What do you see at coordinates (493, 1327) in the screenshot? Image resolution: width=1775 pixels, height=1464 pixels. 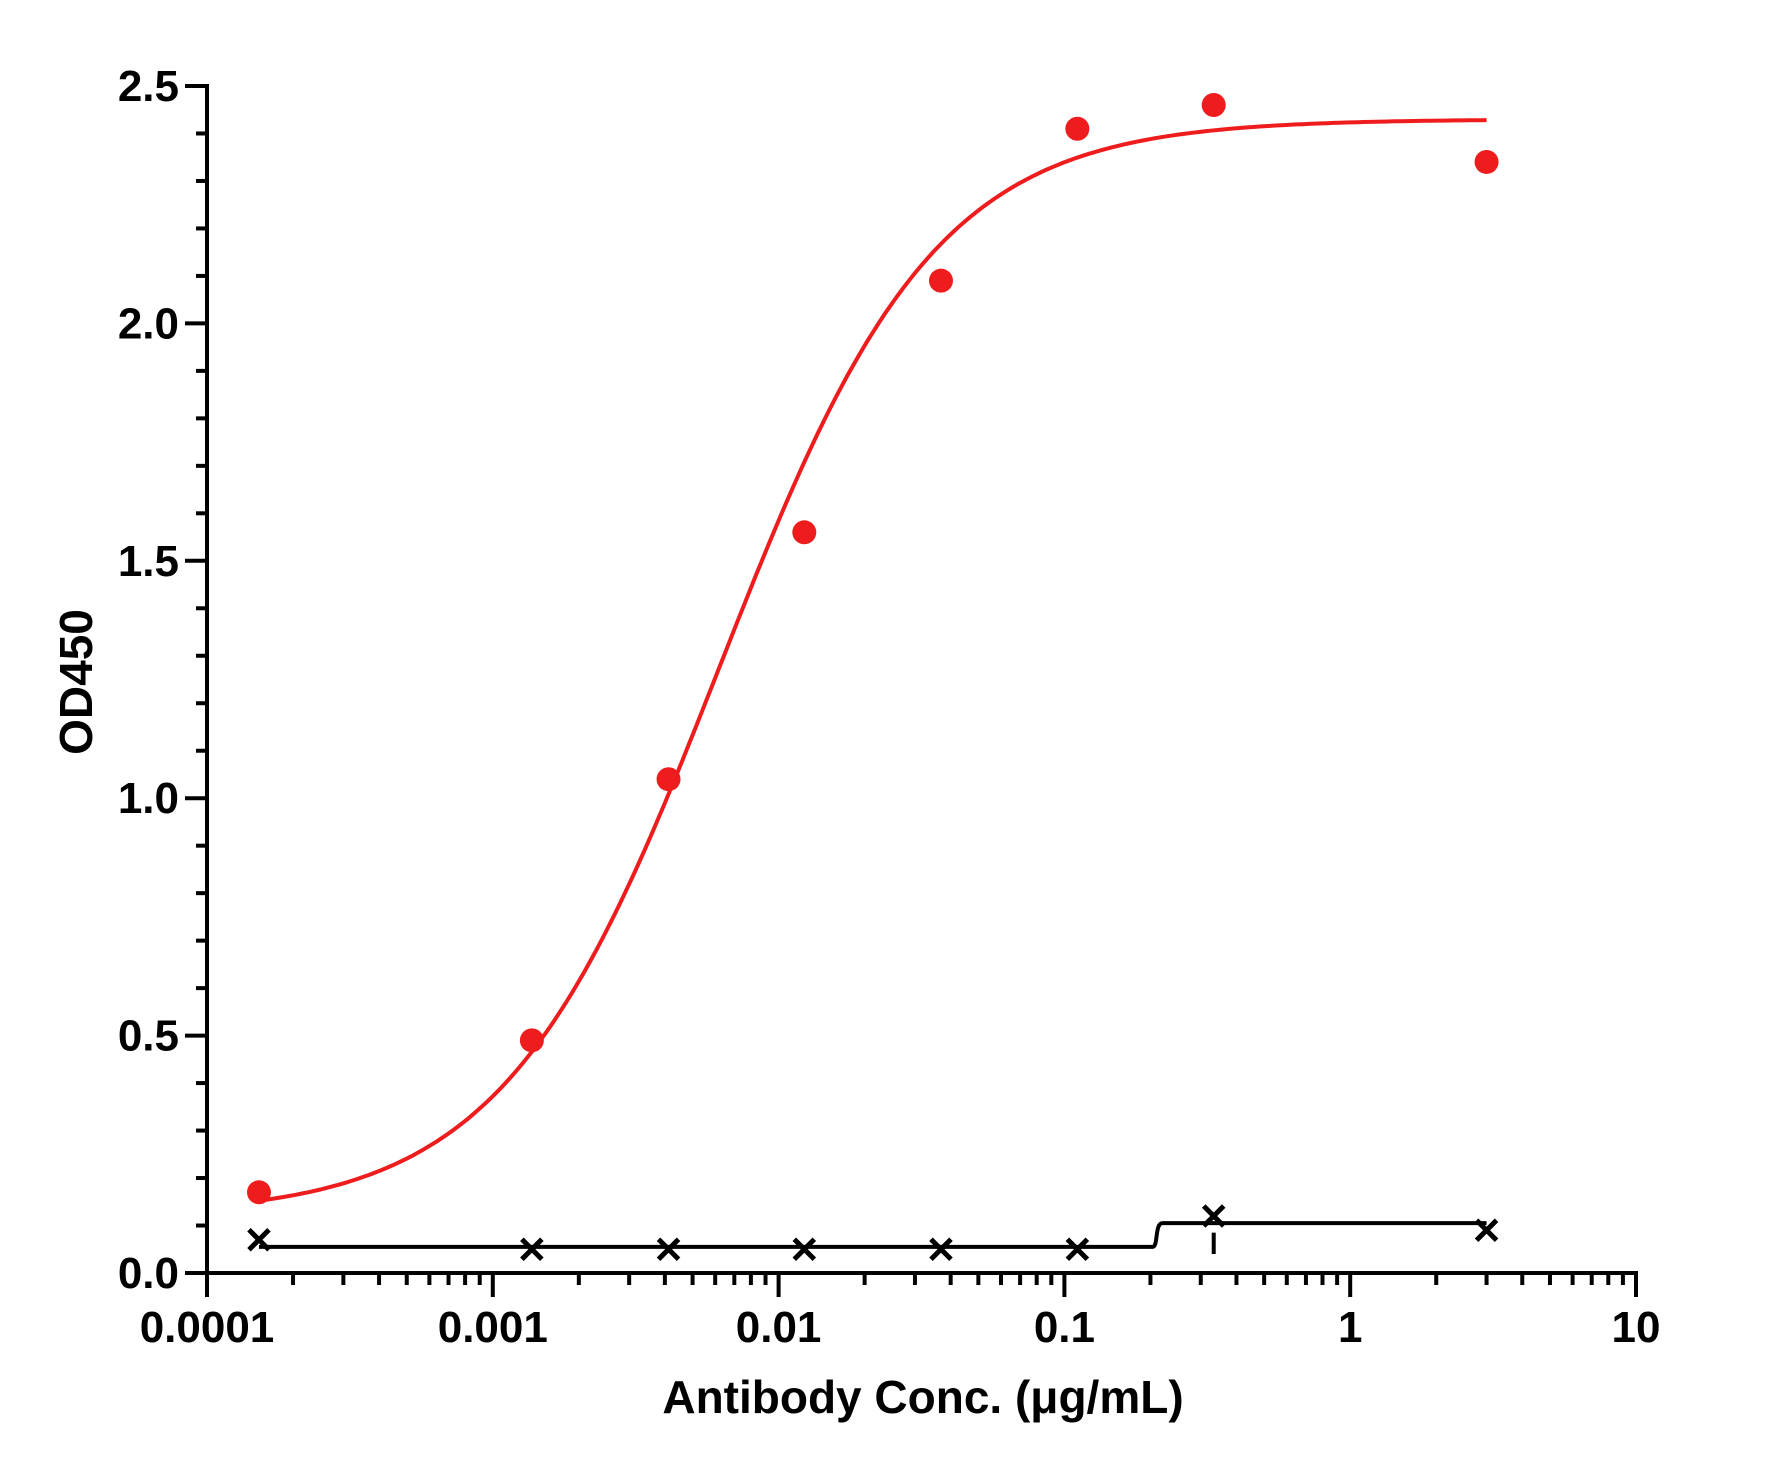 I see `x-tick-label: 0.001` at bounding box center [493, 1327].